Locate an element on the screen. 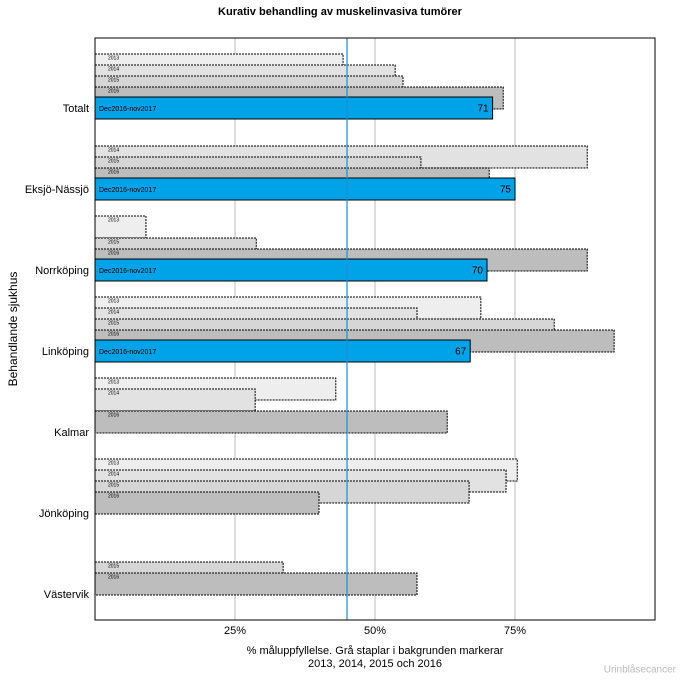 The image size is (680, 680). watermark: Urinblåsecancer is located at coordinates (640, 670).